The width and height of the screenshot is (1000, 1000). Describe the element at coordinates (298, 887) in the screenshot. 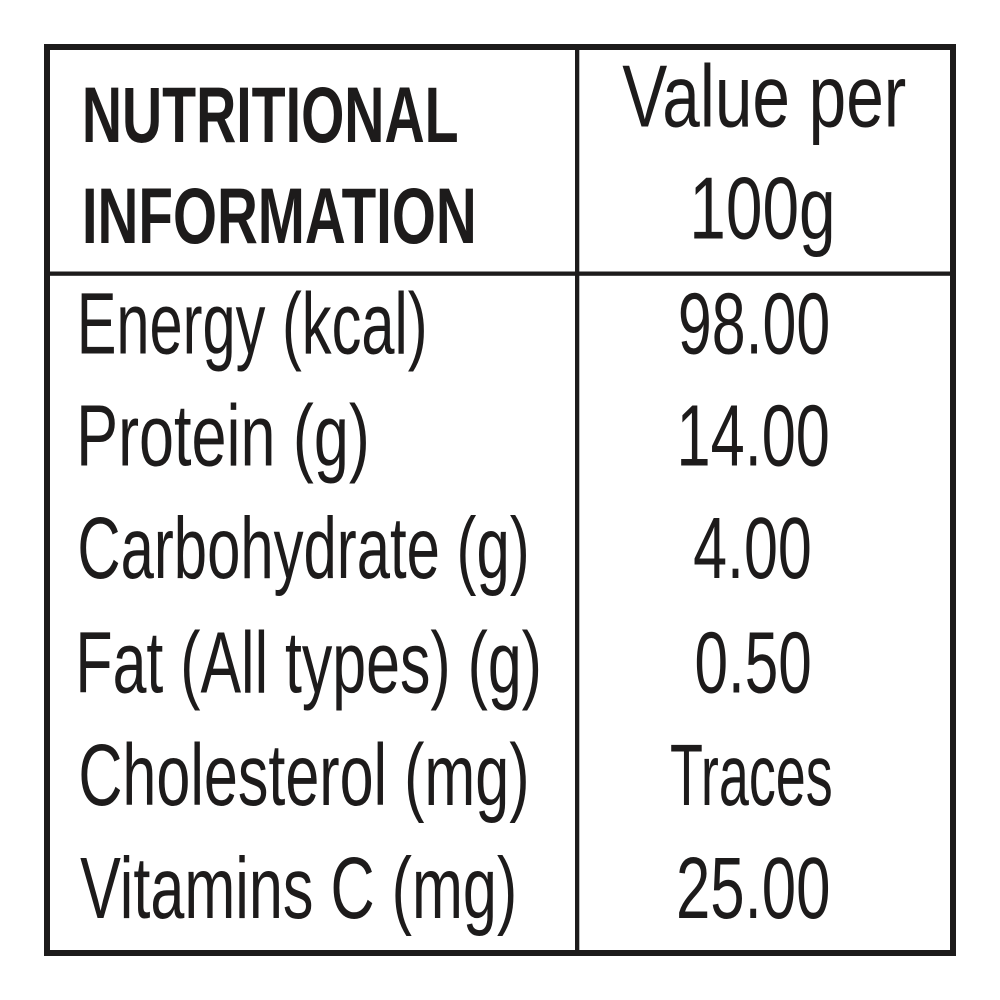

I see `svg-text: Vitamins C (mg)` at that location.